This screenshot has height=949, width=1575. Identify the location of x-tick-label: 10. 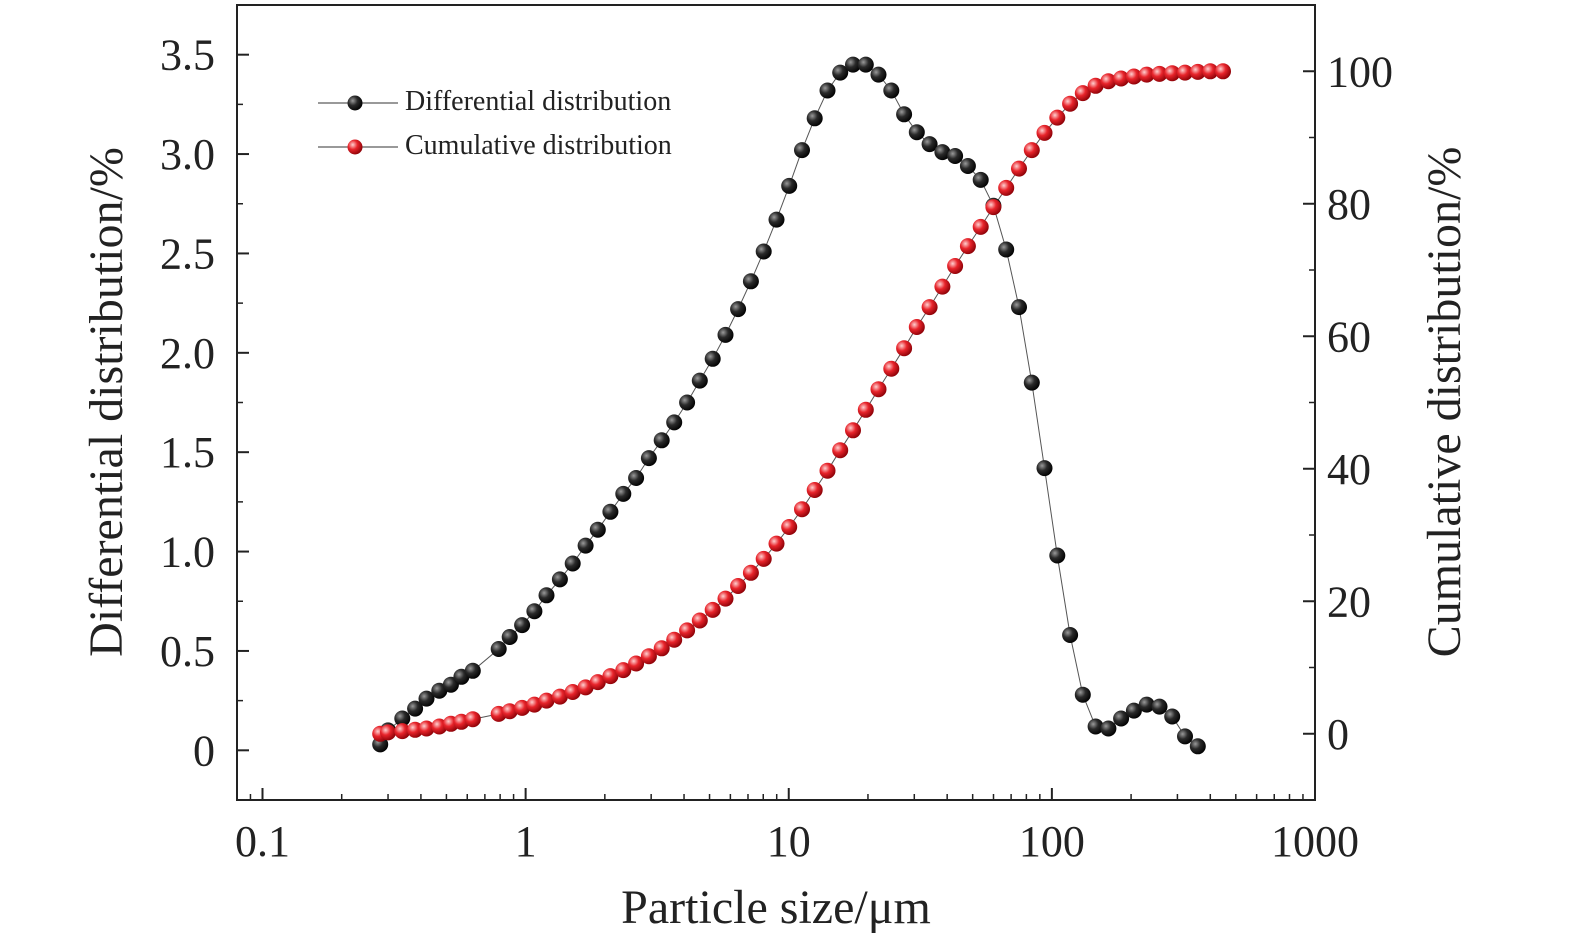
(789, 841).